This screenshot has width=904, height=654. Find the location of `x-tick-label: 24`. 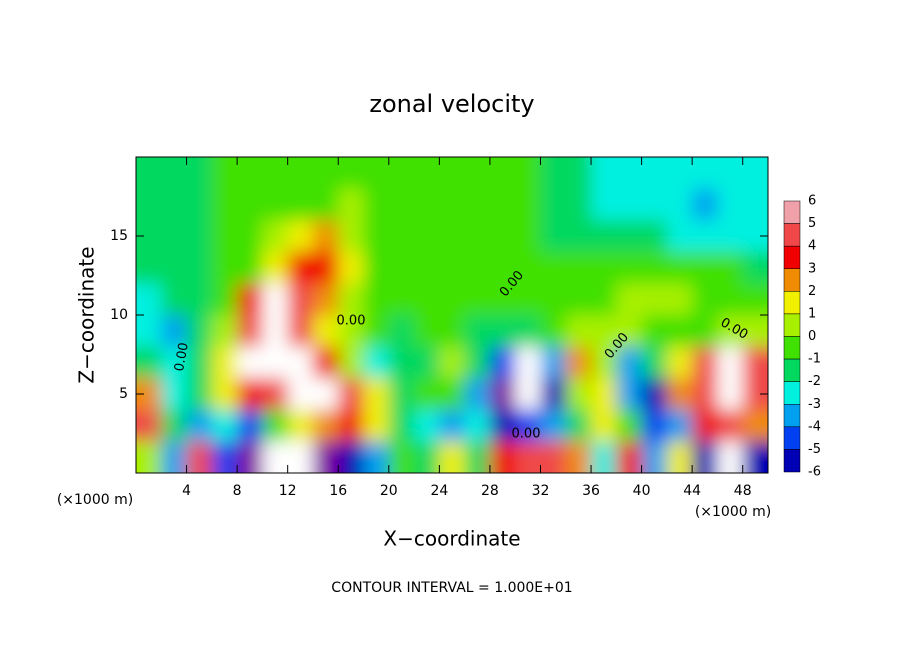

x-tick-label: 24 is located at coordinates (439, 491).